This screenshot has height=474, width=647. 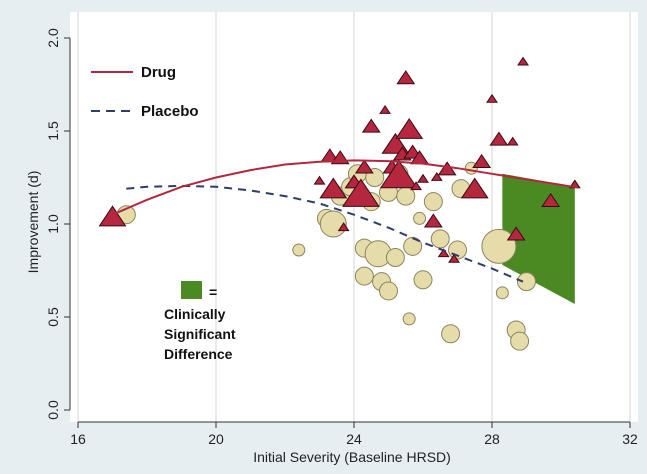 What do you see at coordinates (78, 439) in the screenshot?
I see `x-tick-label: 16` at bounding box center [78, 439].